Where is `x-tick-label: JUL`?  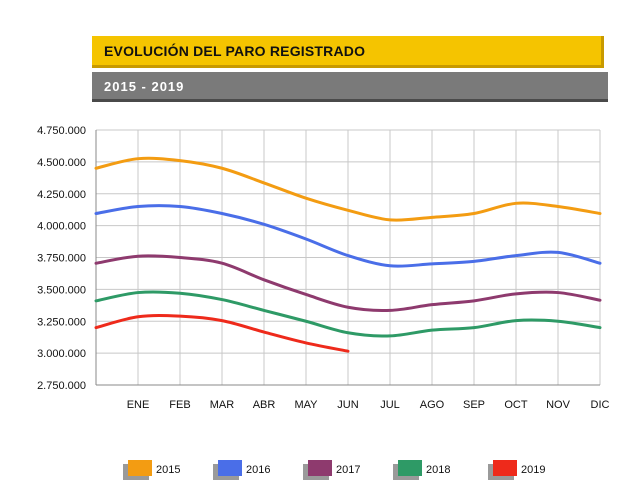
x-tick-label: JUL is located at coordinates (390, 405).